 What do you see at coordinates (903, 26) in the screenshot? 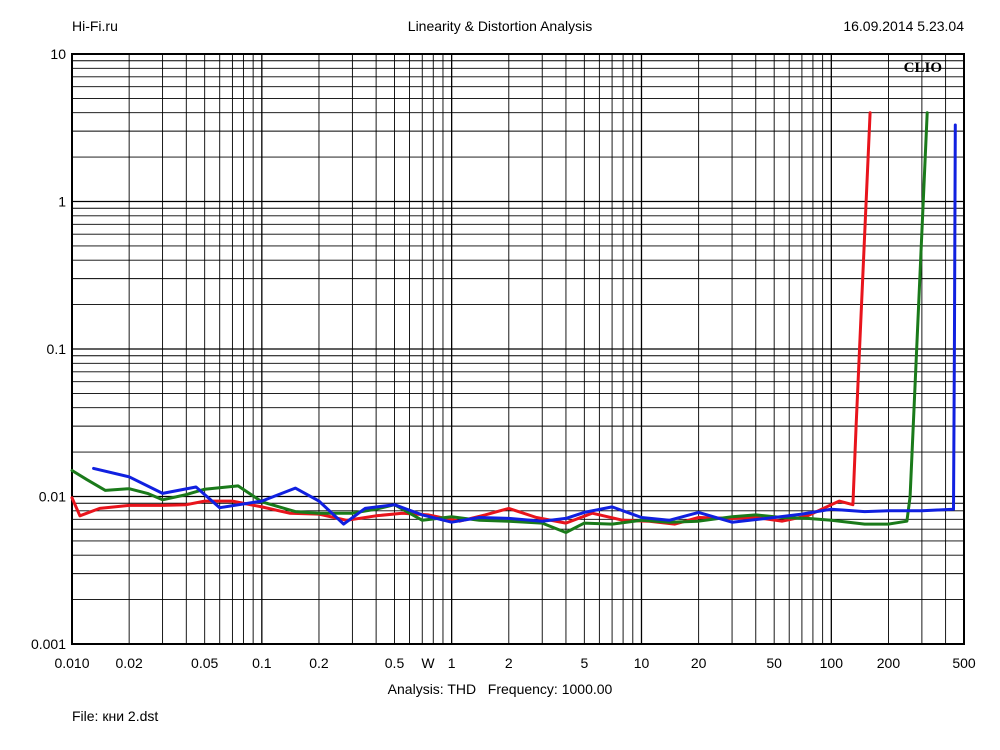
I see `timestamp: 16.09.2014 5.23.04` at bounding box center [903, 26].